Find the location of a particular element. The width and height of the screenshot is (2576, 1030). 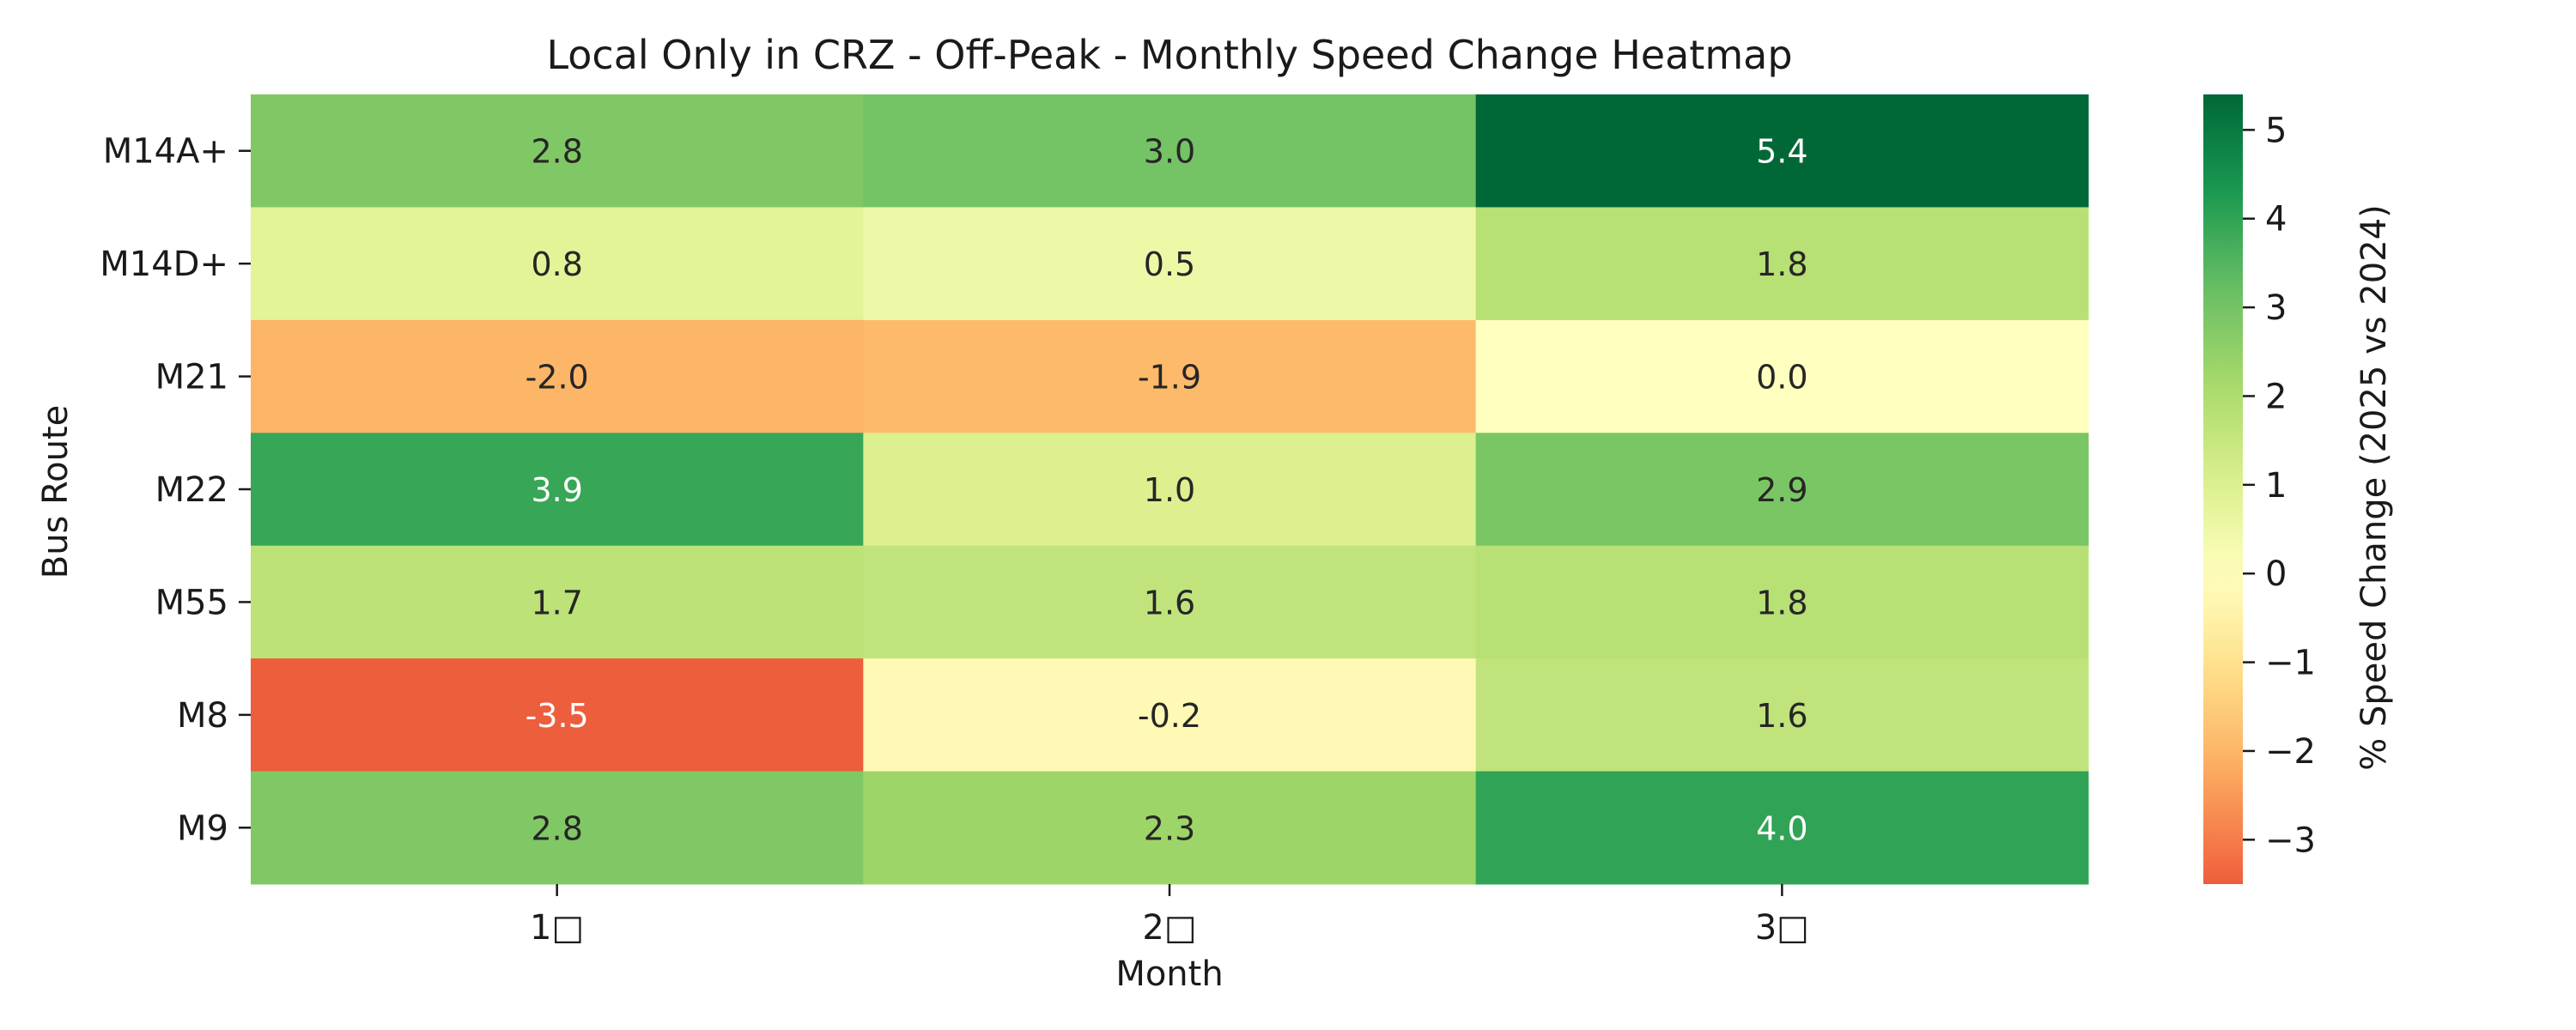

y-tick-label: M8 is located at coordinates (202, 716).